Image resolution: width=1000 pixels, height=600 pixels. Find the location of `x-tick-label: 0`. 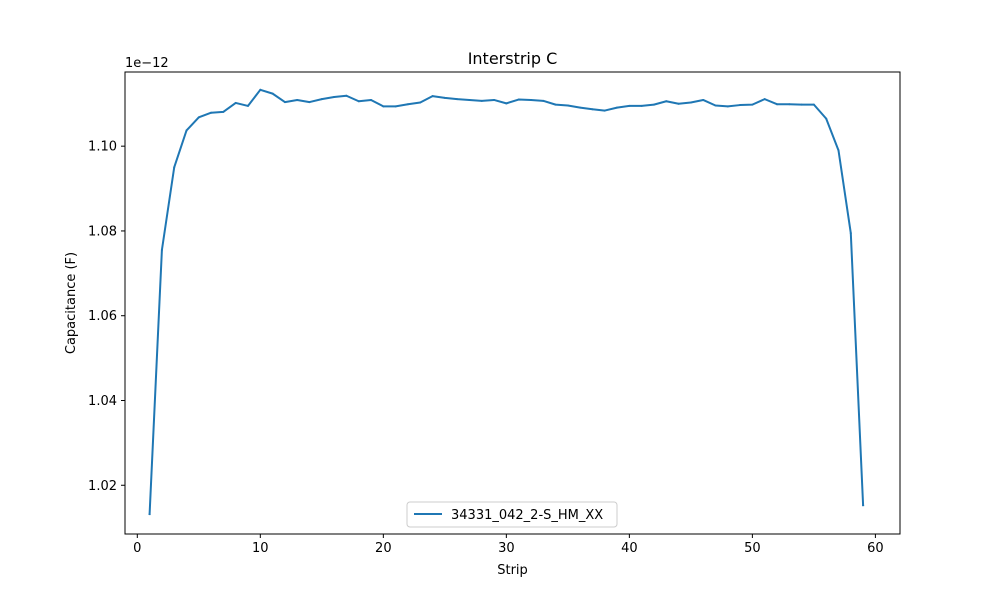

x-tick-label: 0 is located at coordinates (137, 548).